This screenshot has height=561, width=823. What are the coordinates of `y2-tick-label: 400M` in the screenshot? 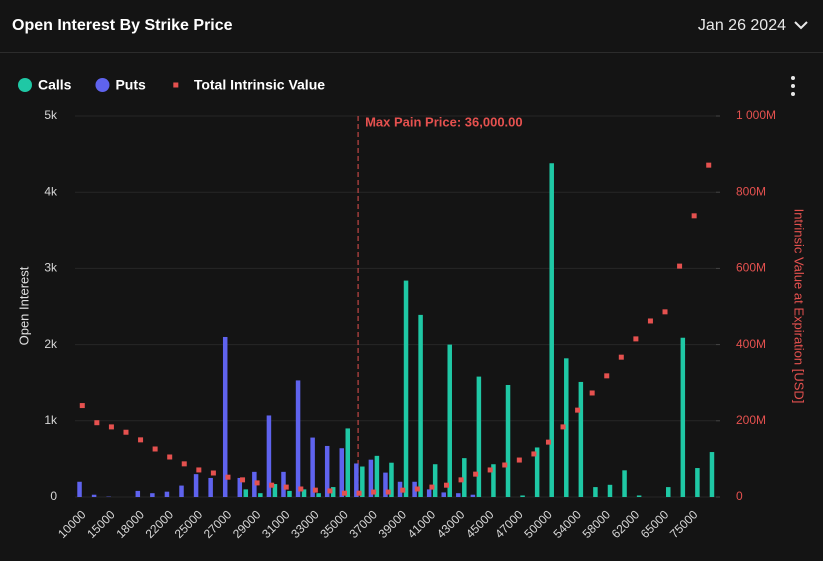 It's located at (751, 344).